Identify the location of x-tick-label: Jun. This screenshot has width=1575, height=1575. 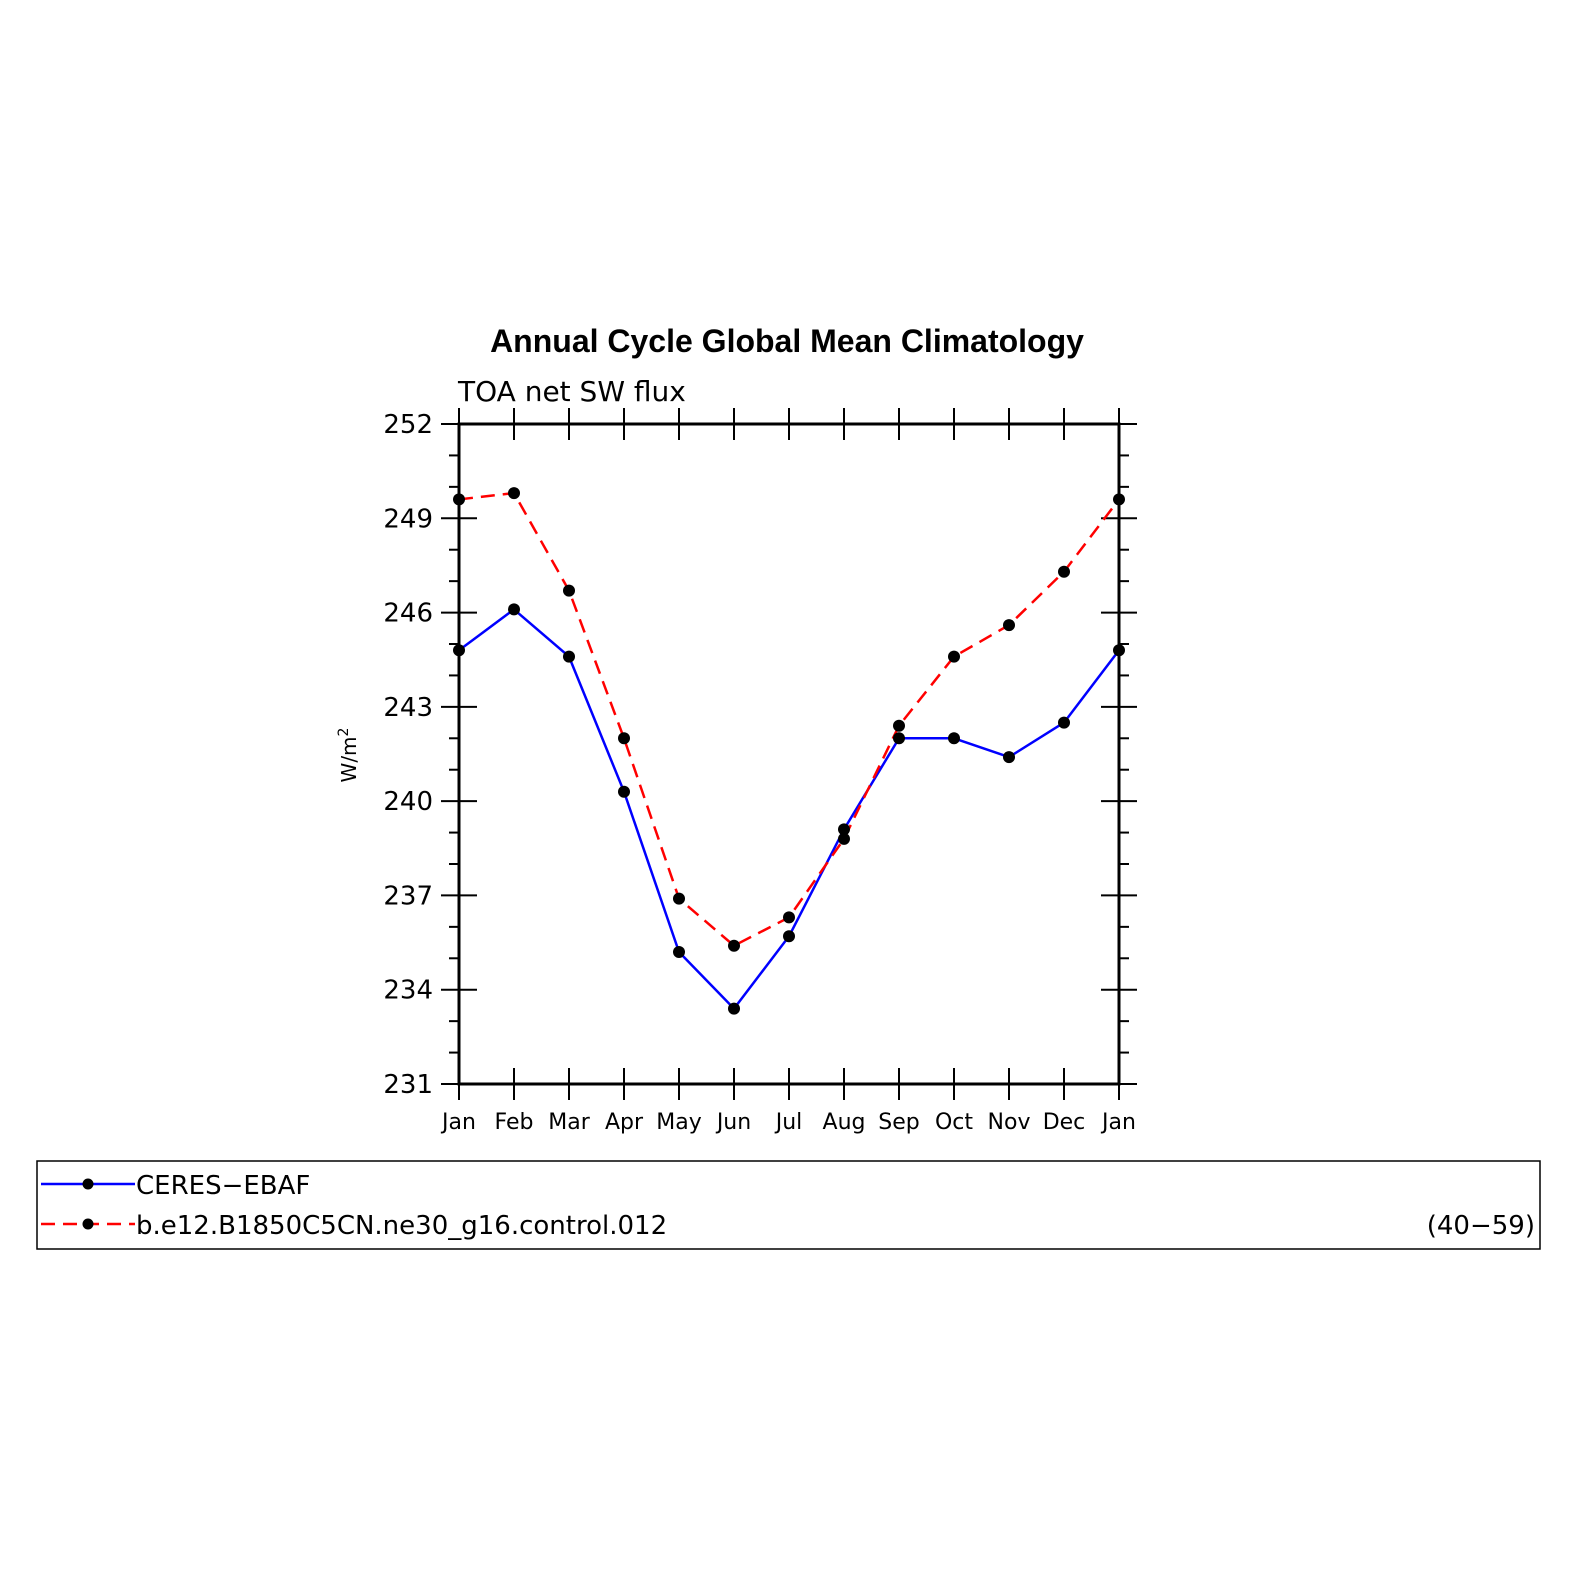
(733, 1122).